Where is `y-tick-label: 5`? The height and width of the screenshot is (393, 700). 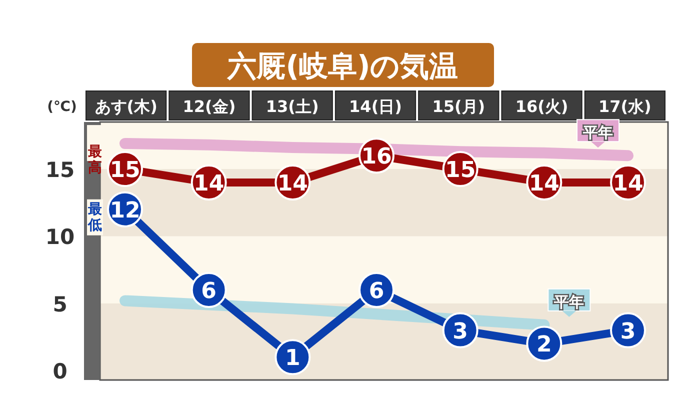
y-tick-label: 5 is located at coordinates (60, 304).